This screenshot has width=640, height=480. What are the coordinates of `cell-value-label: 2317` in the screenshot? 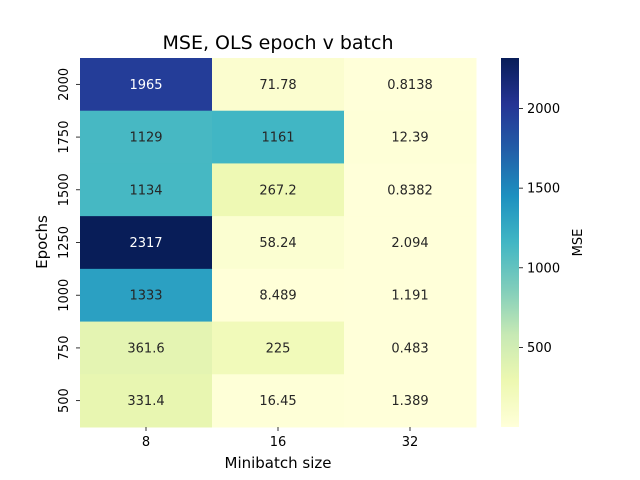 It's located at (145, 243).